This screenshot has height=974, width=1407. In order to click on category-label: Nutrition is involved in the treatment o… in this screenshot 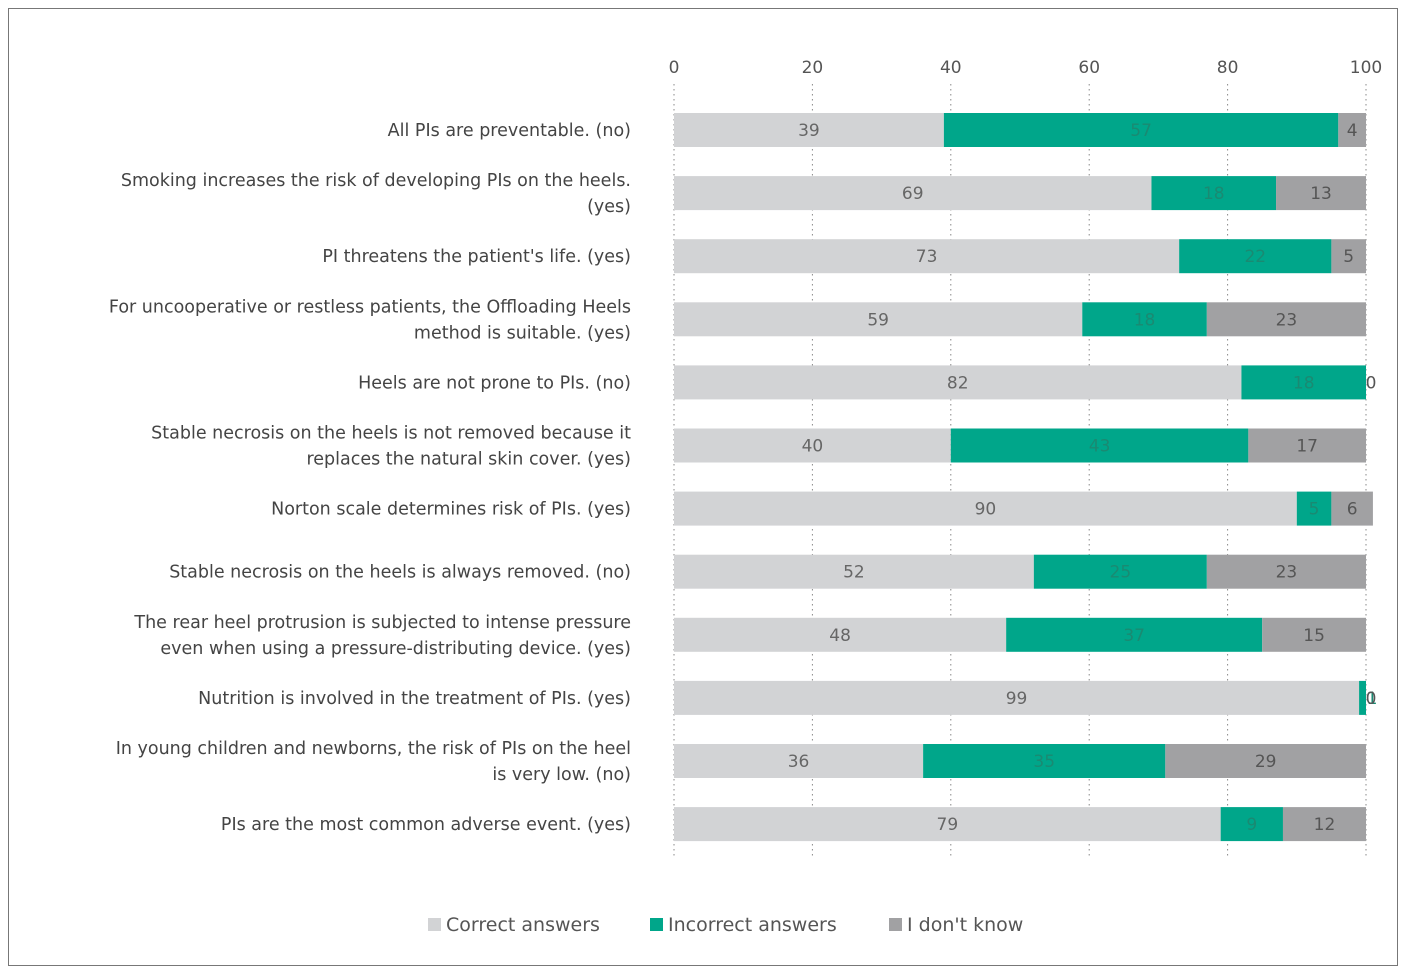, I will do `click(414, 699)`.